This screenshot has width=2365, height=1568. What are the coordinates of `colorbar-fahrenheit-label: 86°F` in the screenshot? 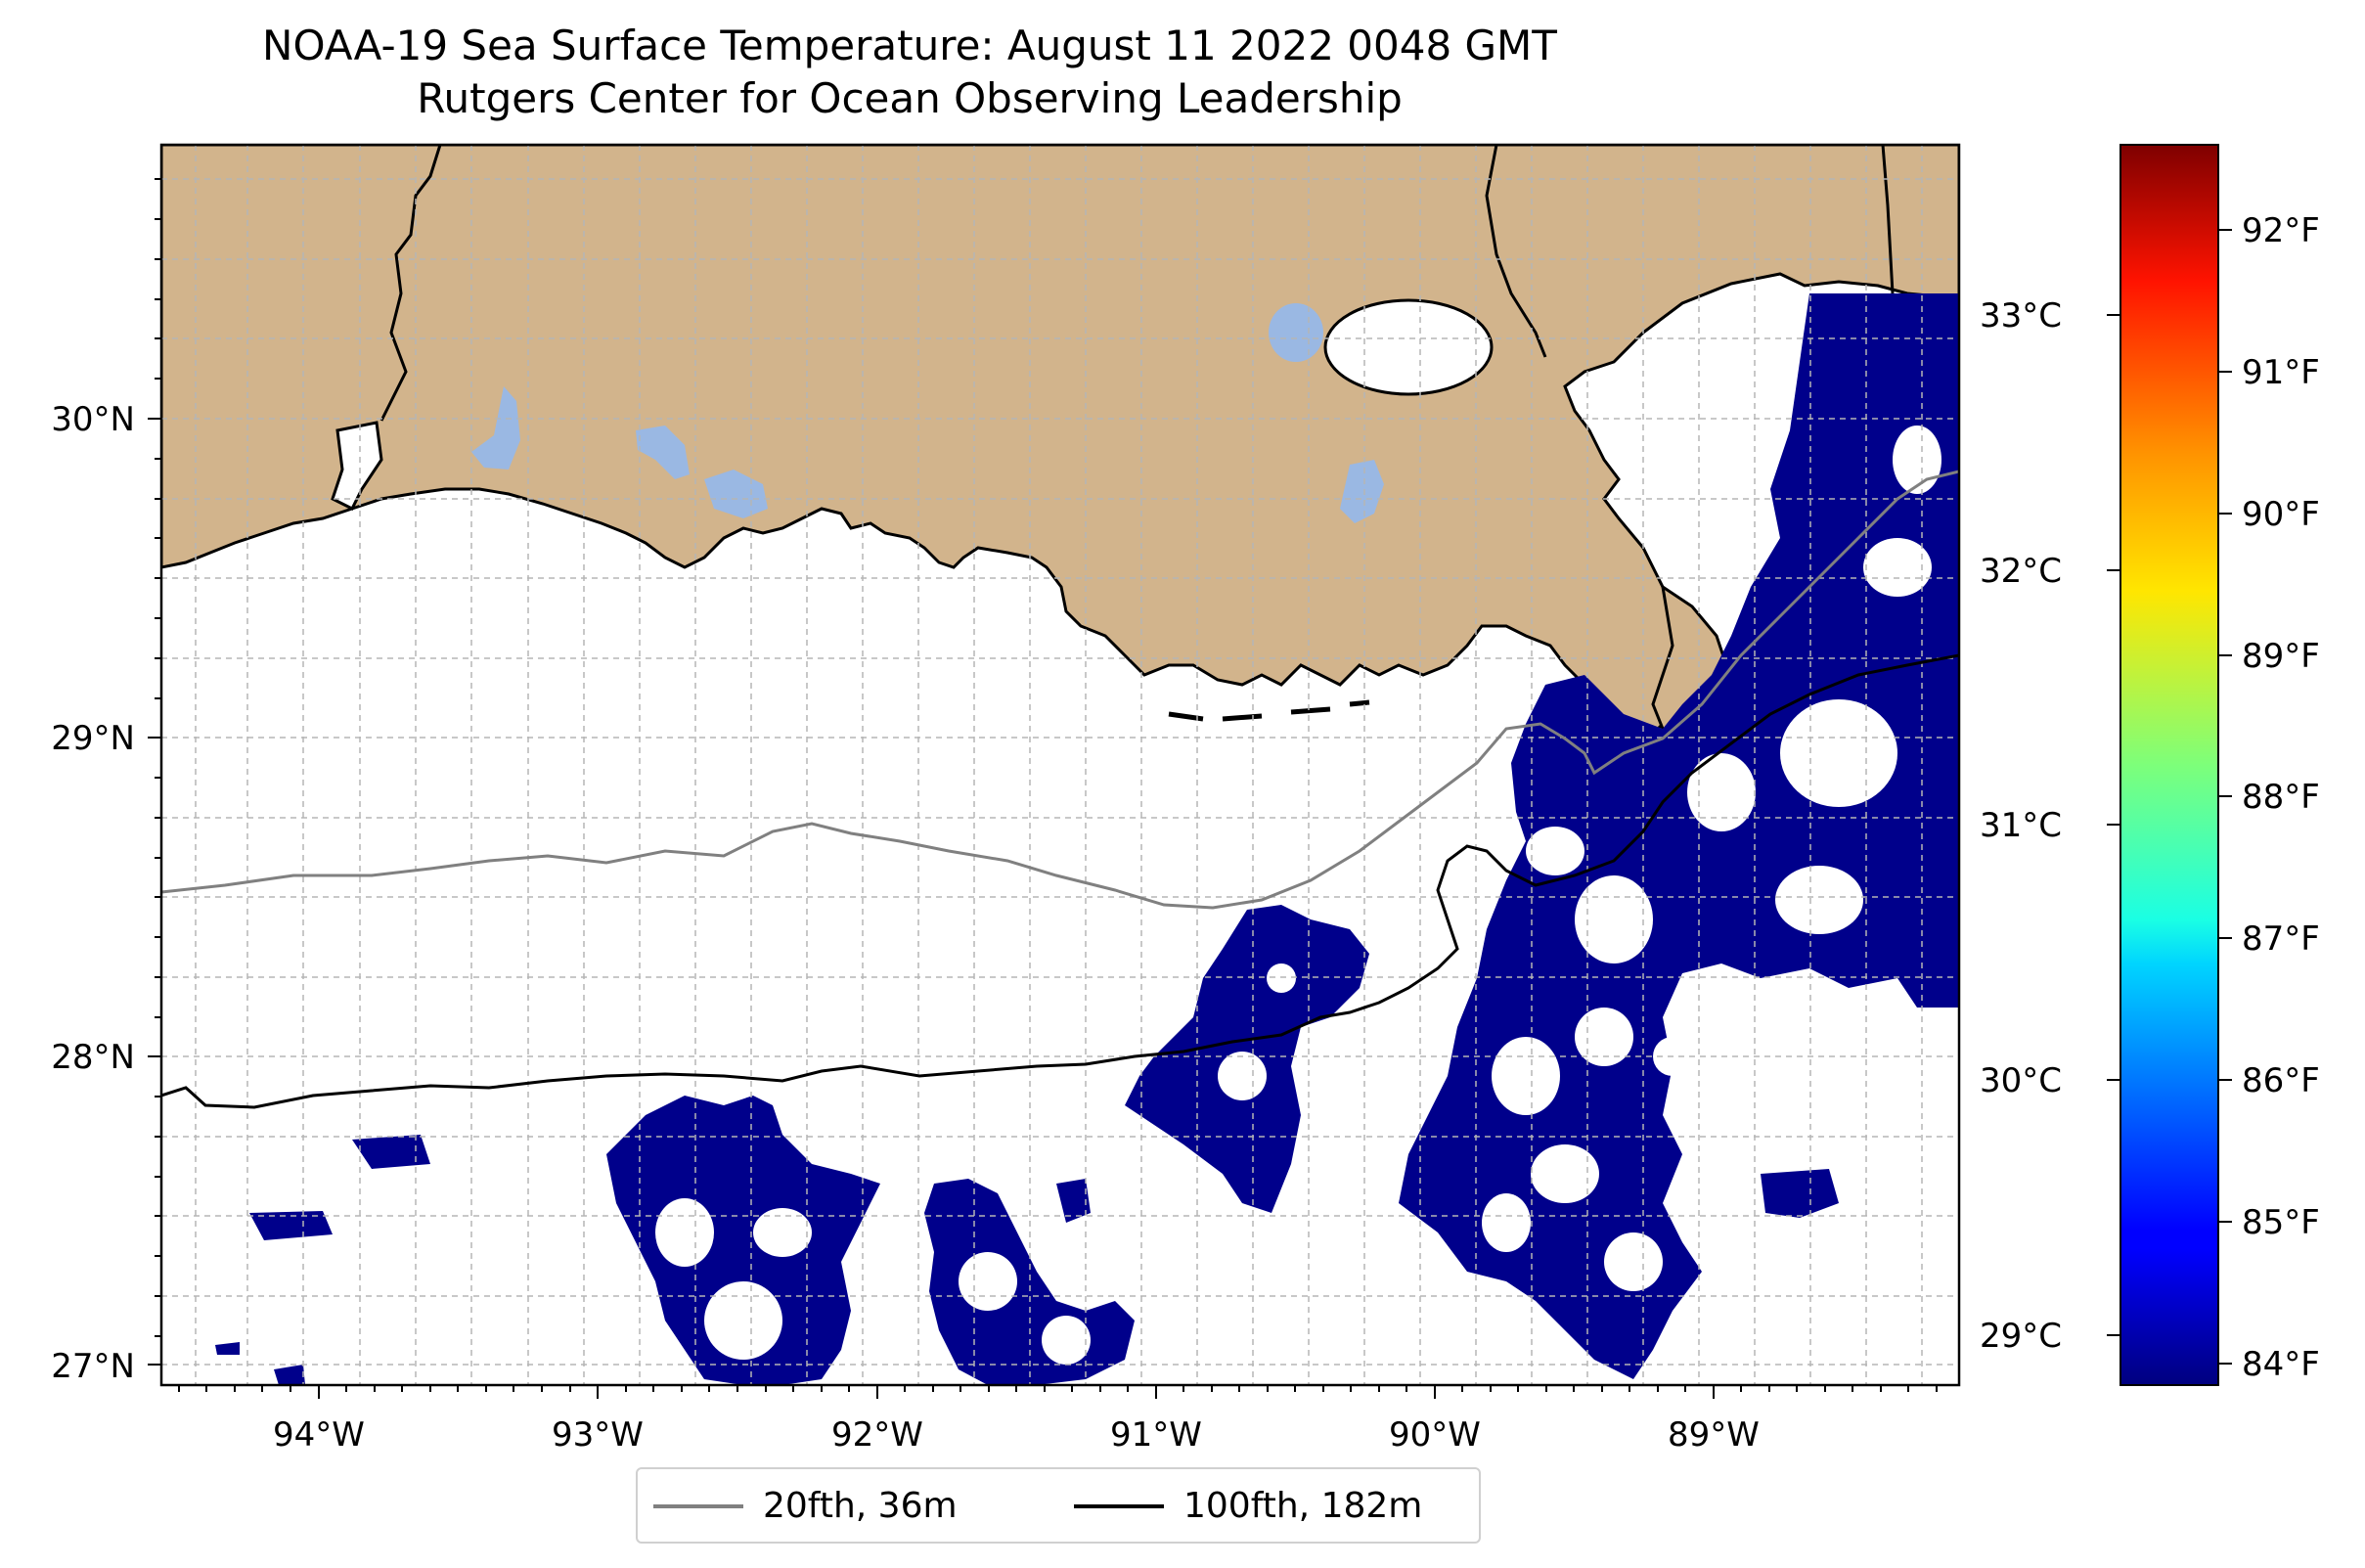 It's located at (2281, 1080).